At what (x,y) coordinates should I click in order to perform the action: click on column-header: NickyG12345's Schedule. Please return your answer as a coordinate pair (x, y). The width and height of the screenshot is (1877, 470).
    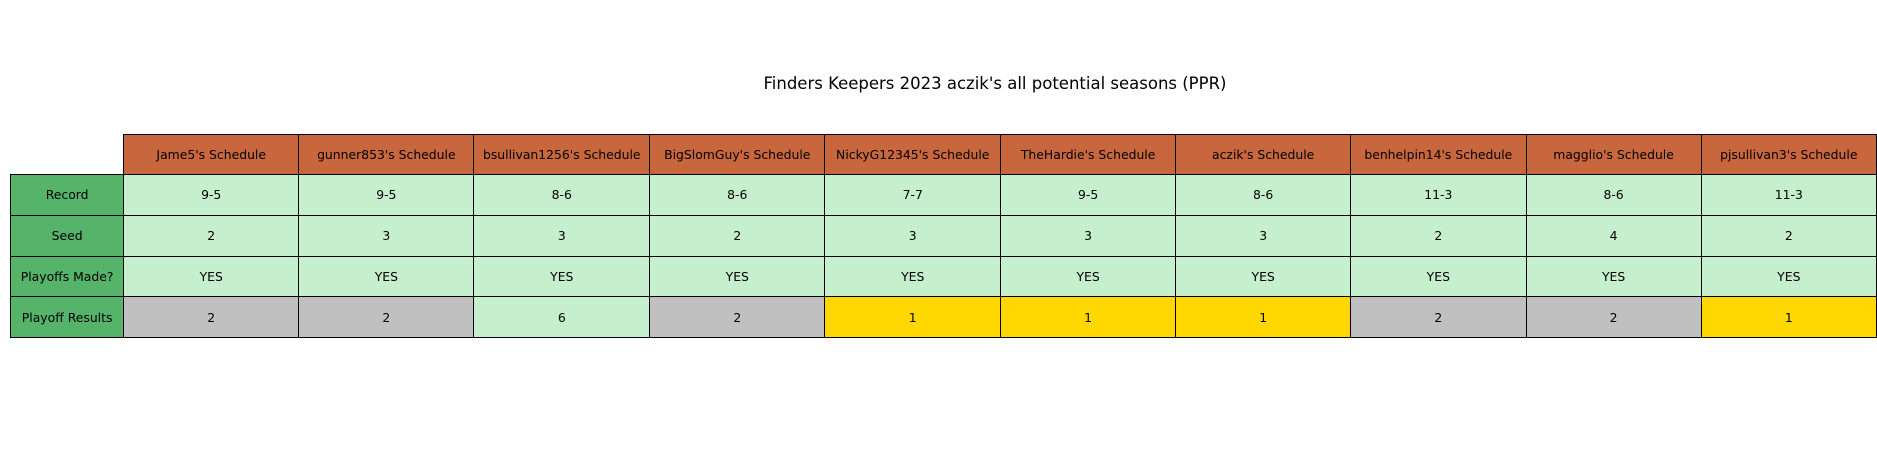
    Looking at the image, I should click on (912, 154).